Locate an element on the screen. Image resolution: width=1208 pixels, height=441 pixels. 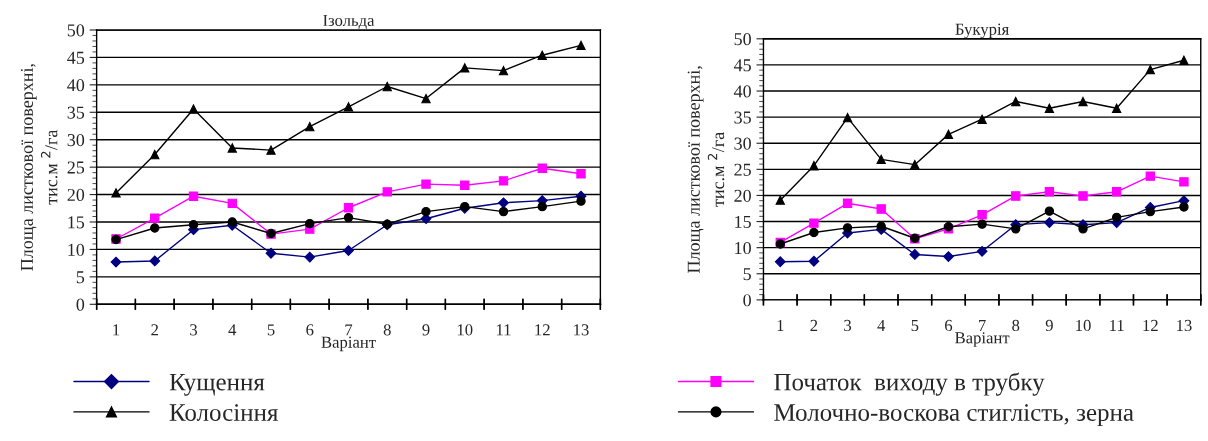
legend-label: Молочно-воскова стиглість, зерна is located at coordinates (954, 415).